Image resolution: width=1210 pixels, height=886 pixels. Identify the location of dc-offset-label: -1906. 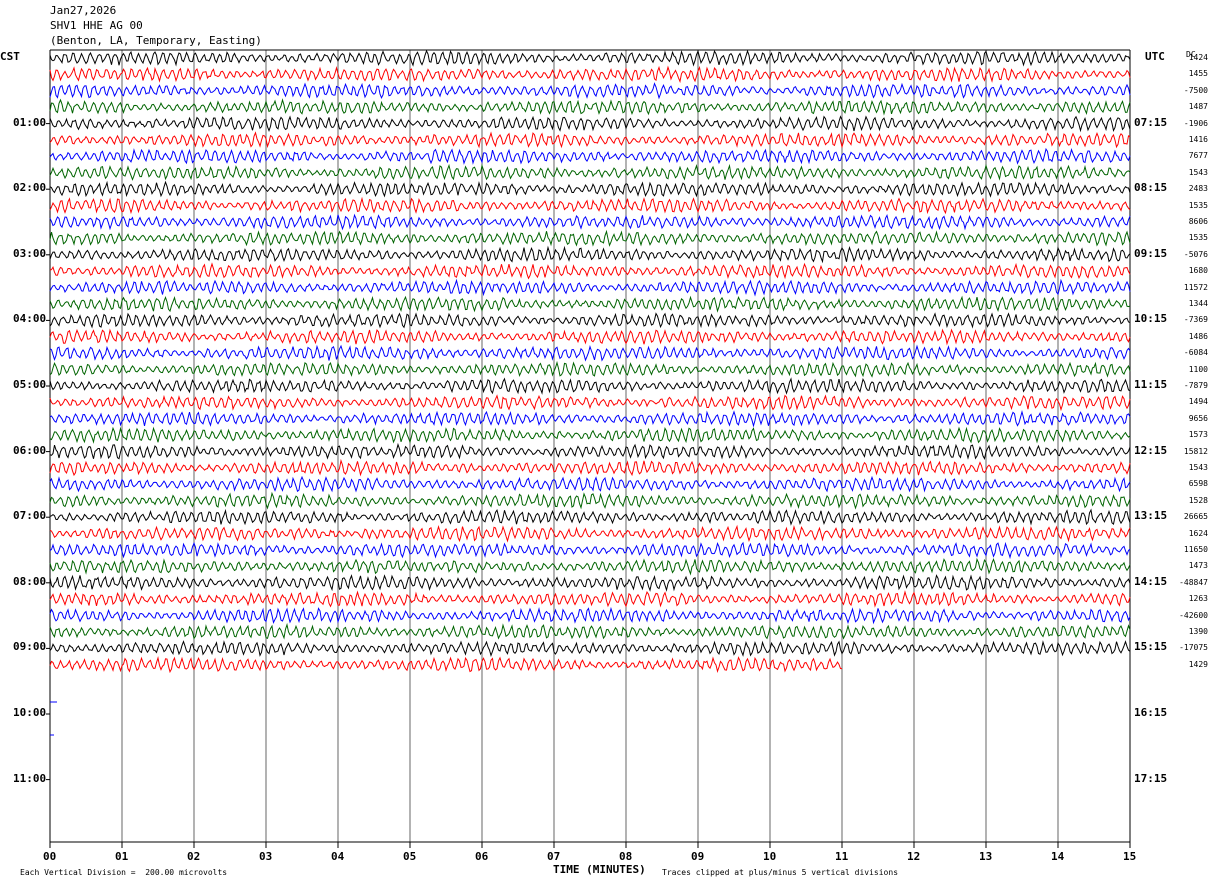
(1195, 123).